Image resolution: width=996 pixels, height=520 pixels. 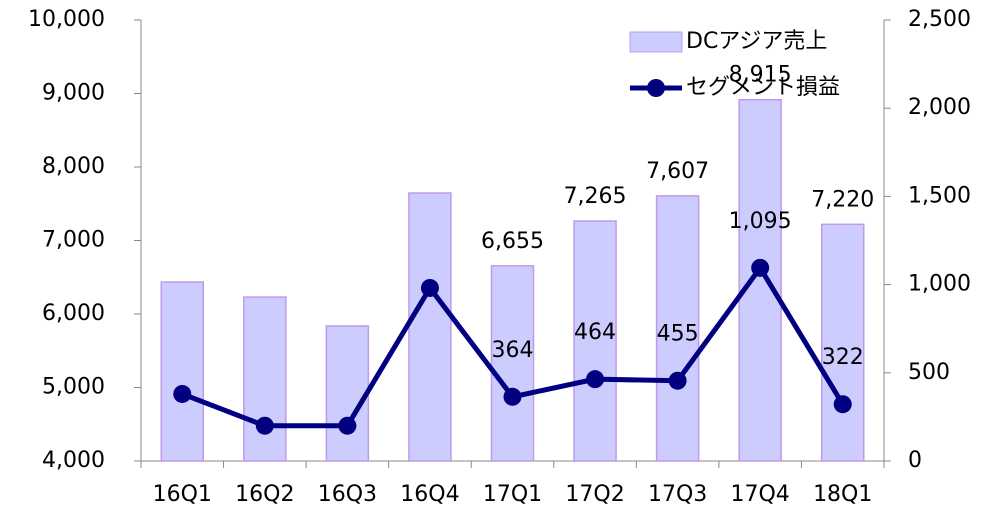 I want to click on y2-tick-label: 0, so click(x=915, y=460).